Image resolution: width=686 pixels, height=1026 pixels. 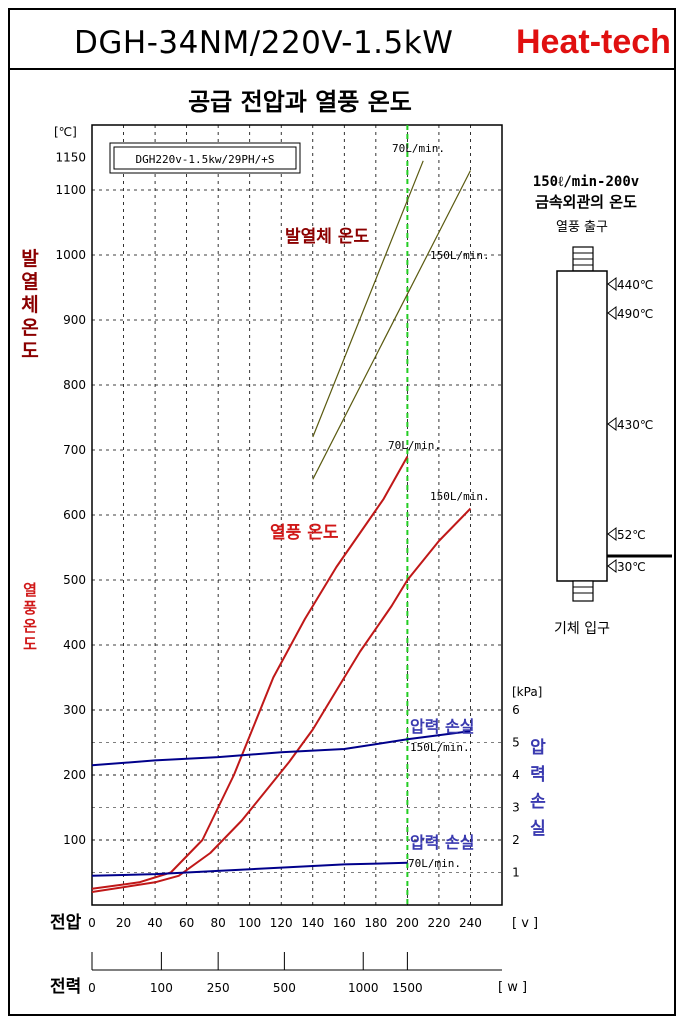 What do you see at coordinates (375, 923) in the screenshot?
I see `x-tick-label: 180` at bounding box center [375, 923].